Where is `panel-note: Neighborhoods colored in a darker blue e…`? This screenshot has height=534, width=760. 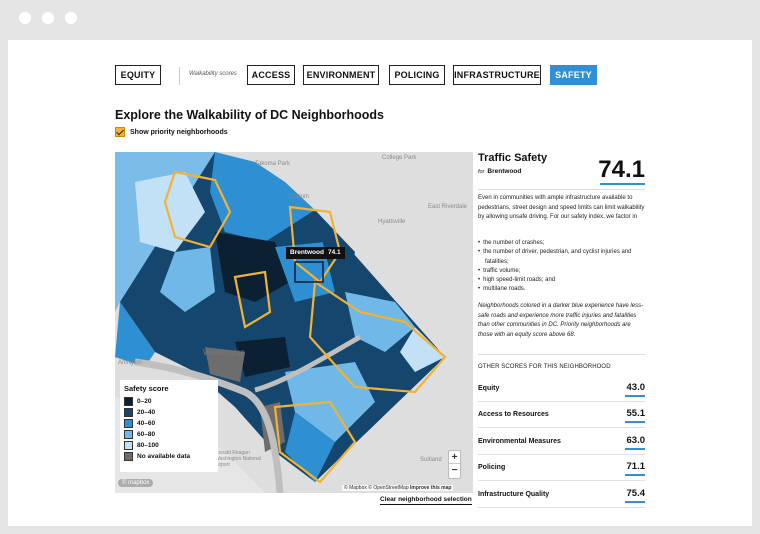
panel-note: Neighborhoods colored in a darker blue e… is located at coordinates (561, 320).